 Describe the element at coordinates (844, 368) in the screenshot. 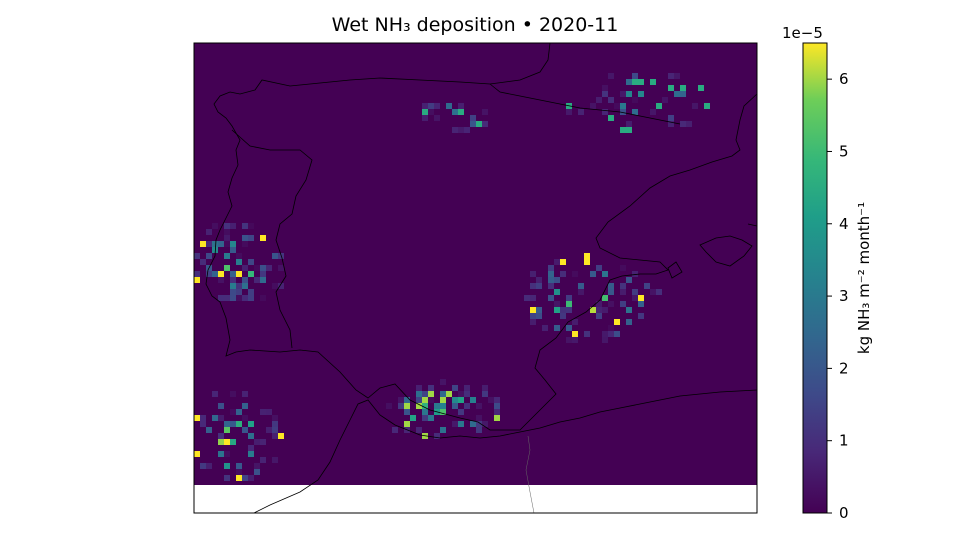

I see `colorbar-tick-label: 2` at that location.